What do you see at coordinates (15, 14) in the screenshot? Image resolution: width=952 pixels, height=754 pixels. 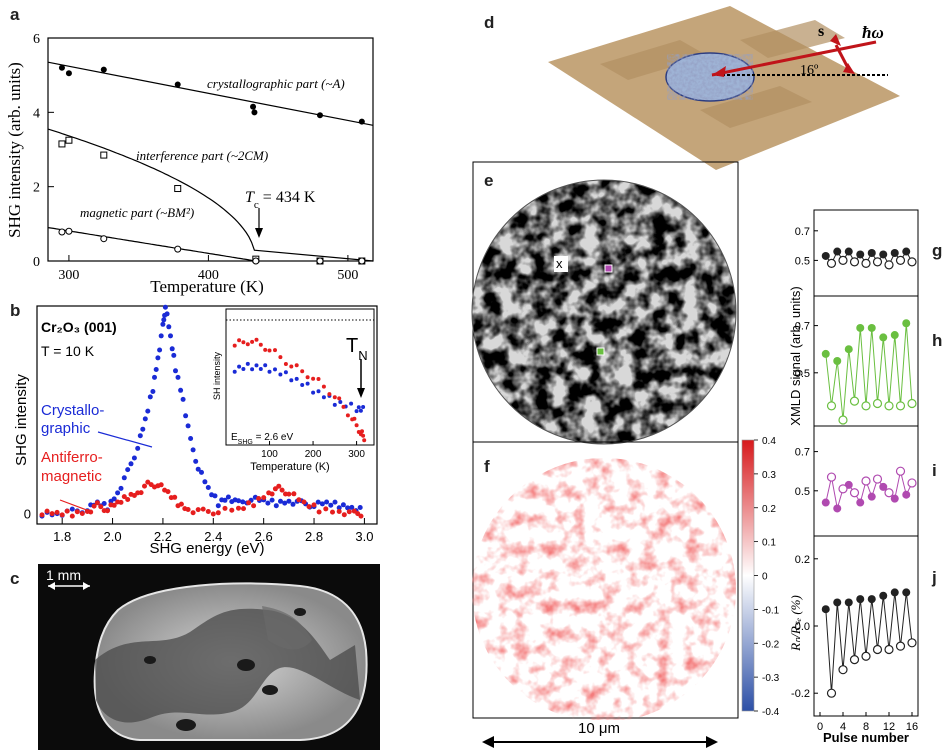 I see `panel-label-a2: a` at bounding box center [15, 14].